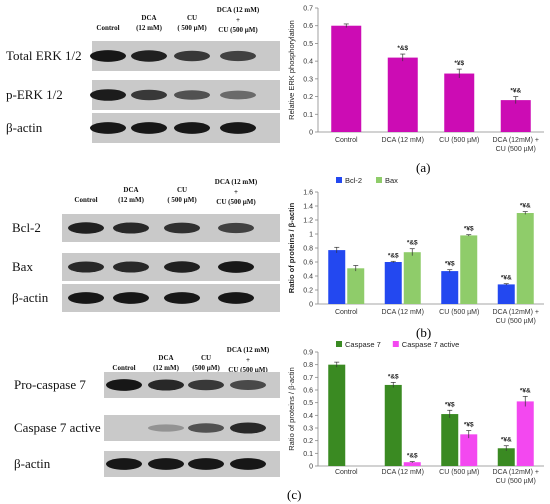 Image resolution: width=550 pixels, height=504 pixels. I want to click on panel-letter-c: (c), so click(294, 494).